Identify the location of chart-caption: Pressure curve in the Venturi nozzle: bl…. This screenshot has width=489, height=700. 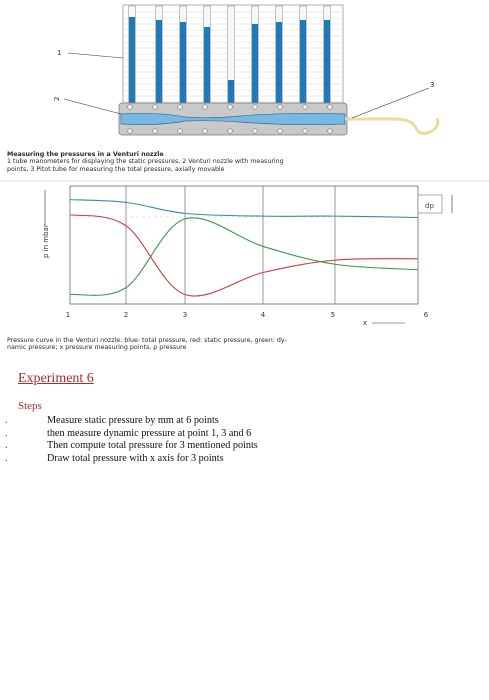
(243, 344).